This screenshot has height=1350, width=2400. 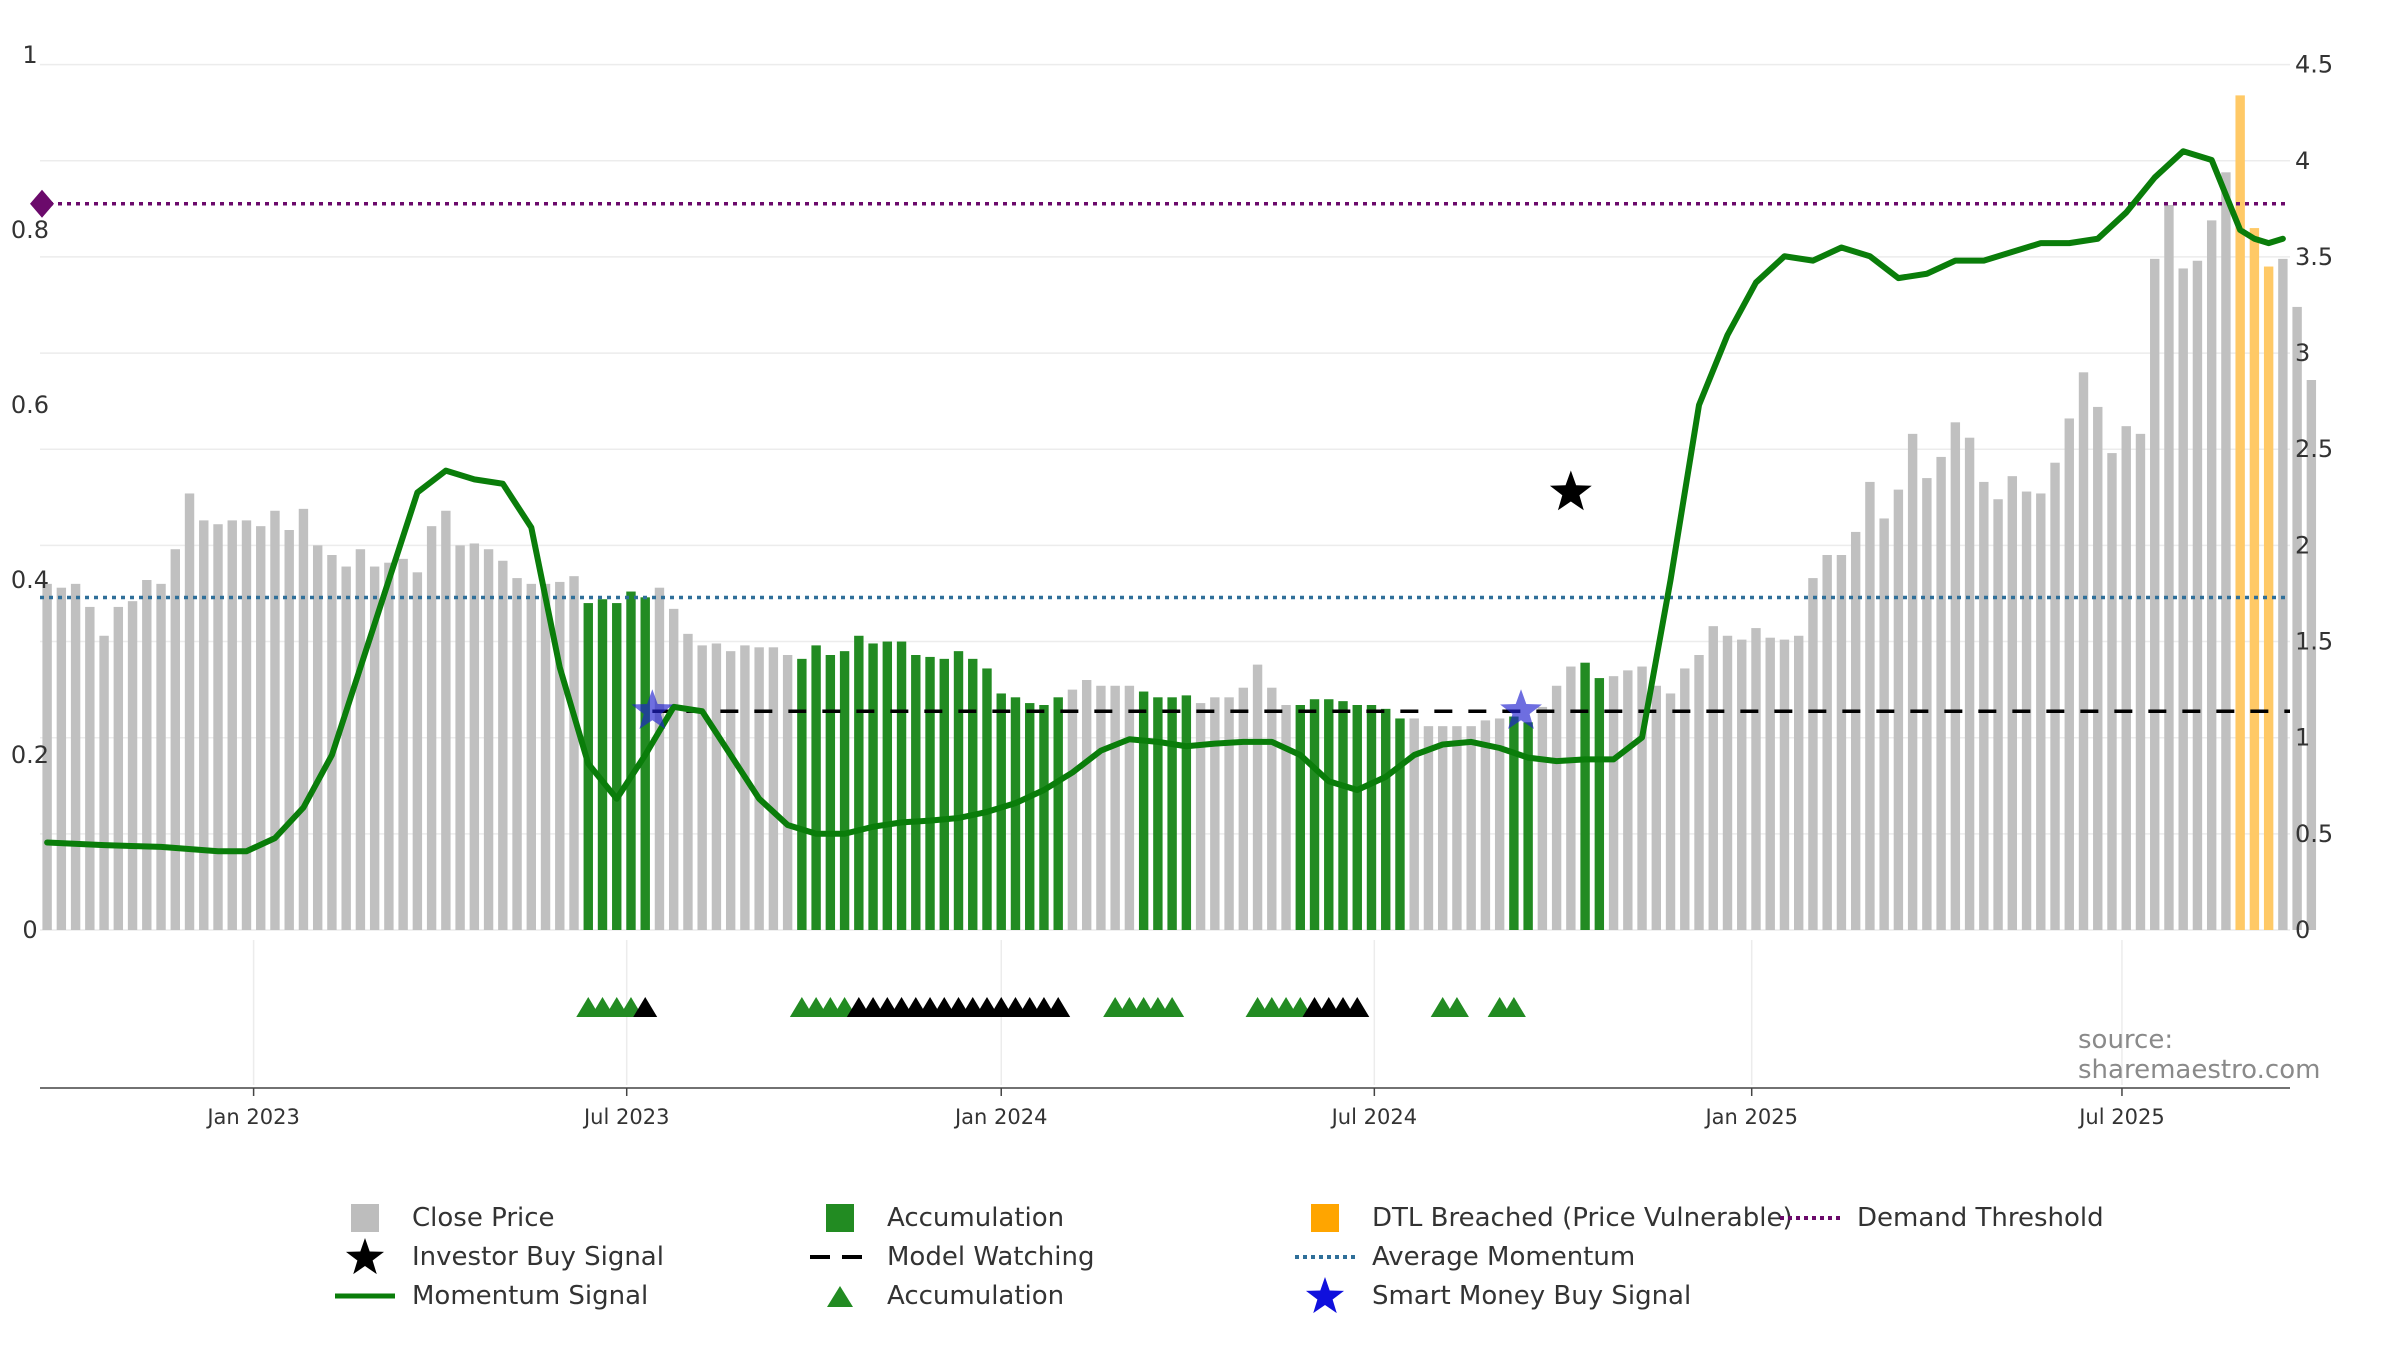 What do you see at coordinates (30, 405) in the screenshot?
I see `left-tick-label: 0.6` at bounding box center [30, 405].